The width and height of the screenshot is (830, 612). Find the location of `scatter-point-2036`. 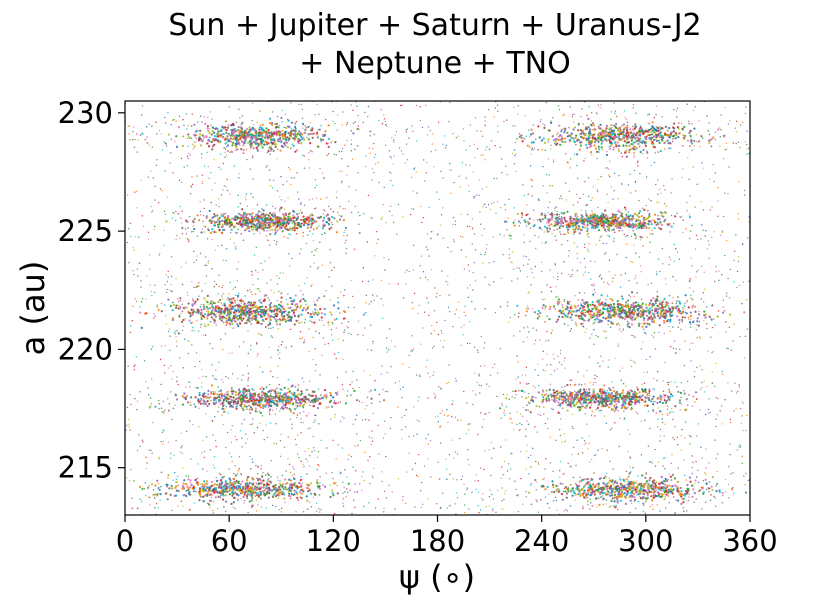

scatter-point-2036 is located at coordinates (208, 117).